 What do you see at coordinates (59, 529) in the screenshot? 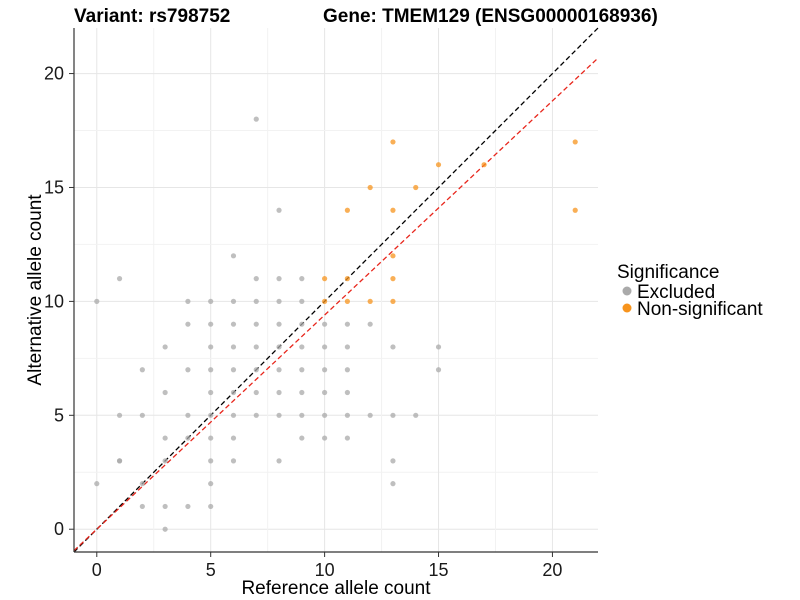
I see `y-tick-label: 0` at bounding box center [59, 529].